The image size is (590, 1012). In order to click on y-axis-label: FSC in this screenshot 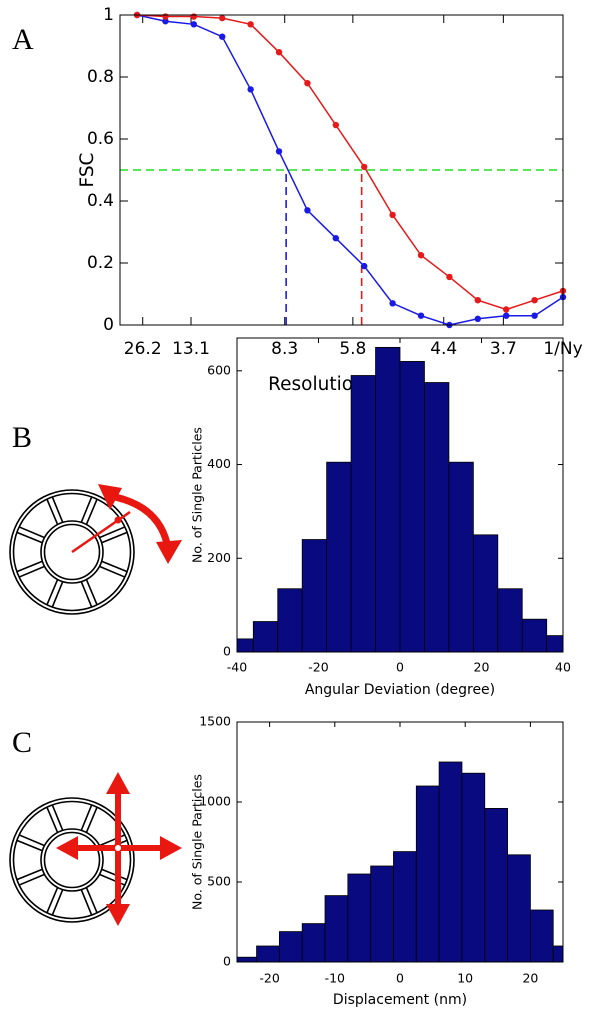, I will do `click(87, 170)`.